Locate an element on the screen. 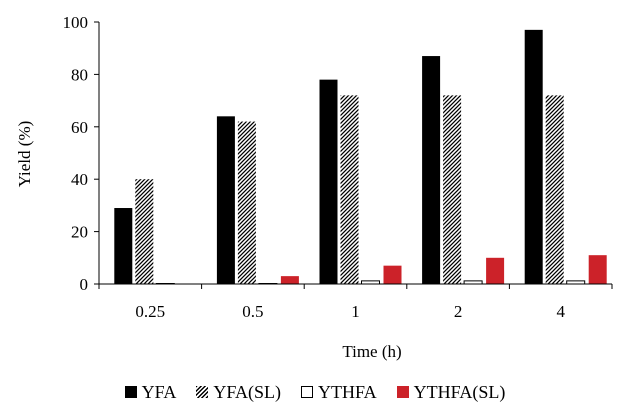  y-tick-label: 20 is located at coordinates (79, 232).